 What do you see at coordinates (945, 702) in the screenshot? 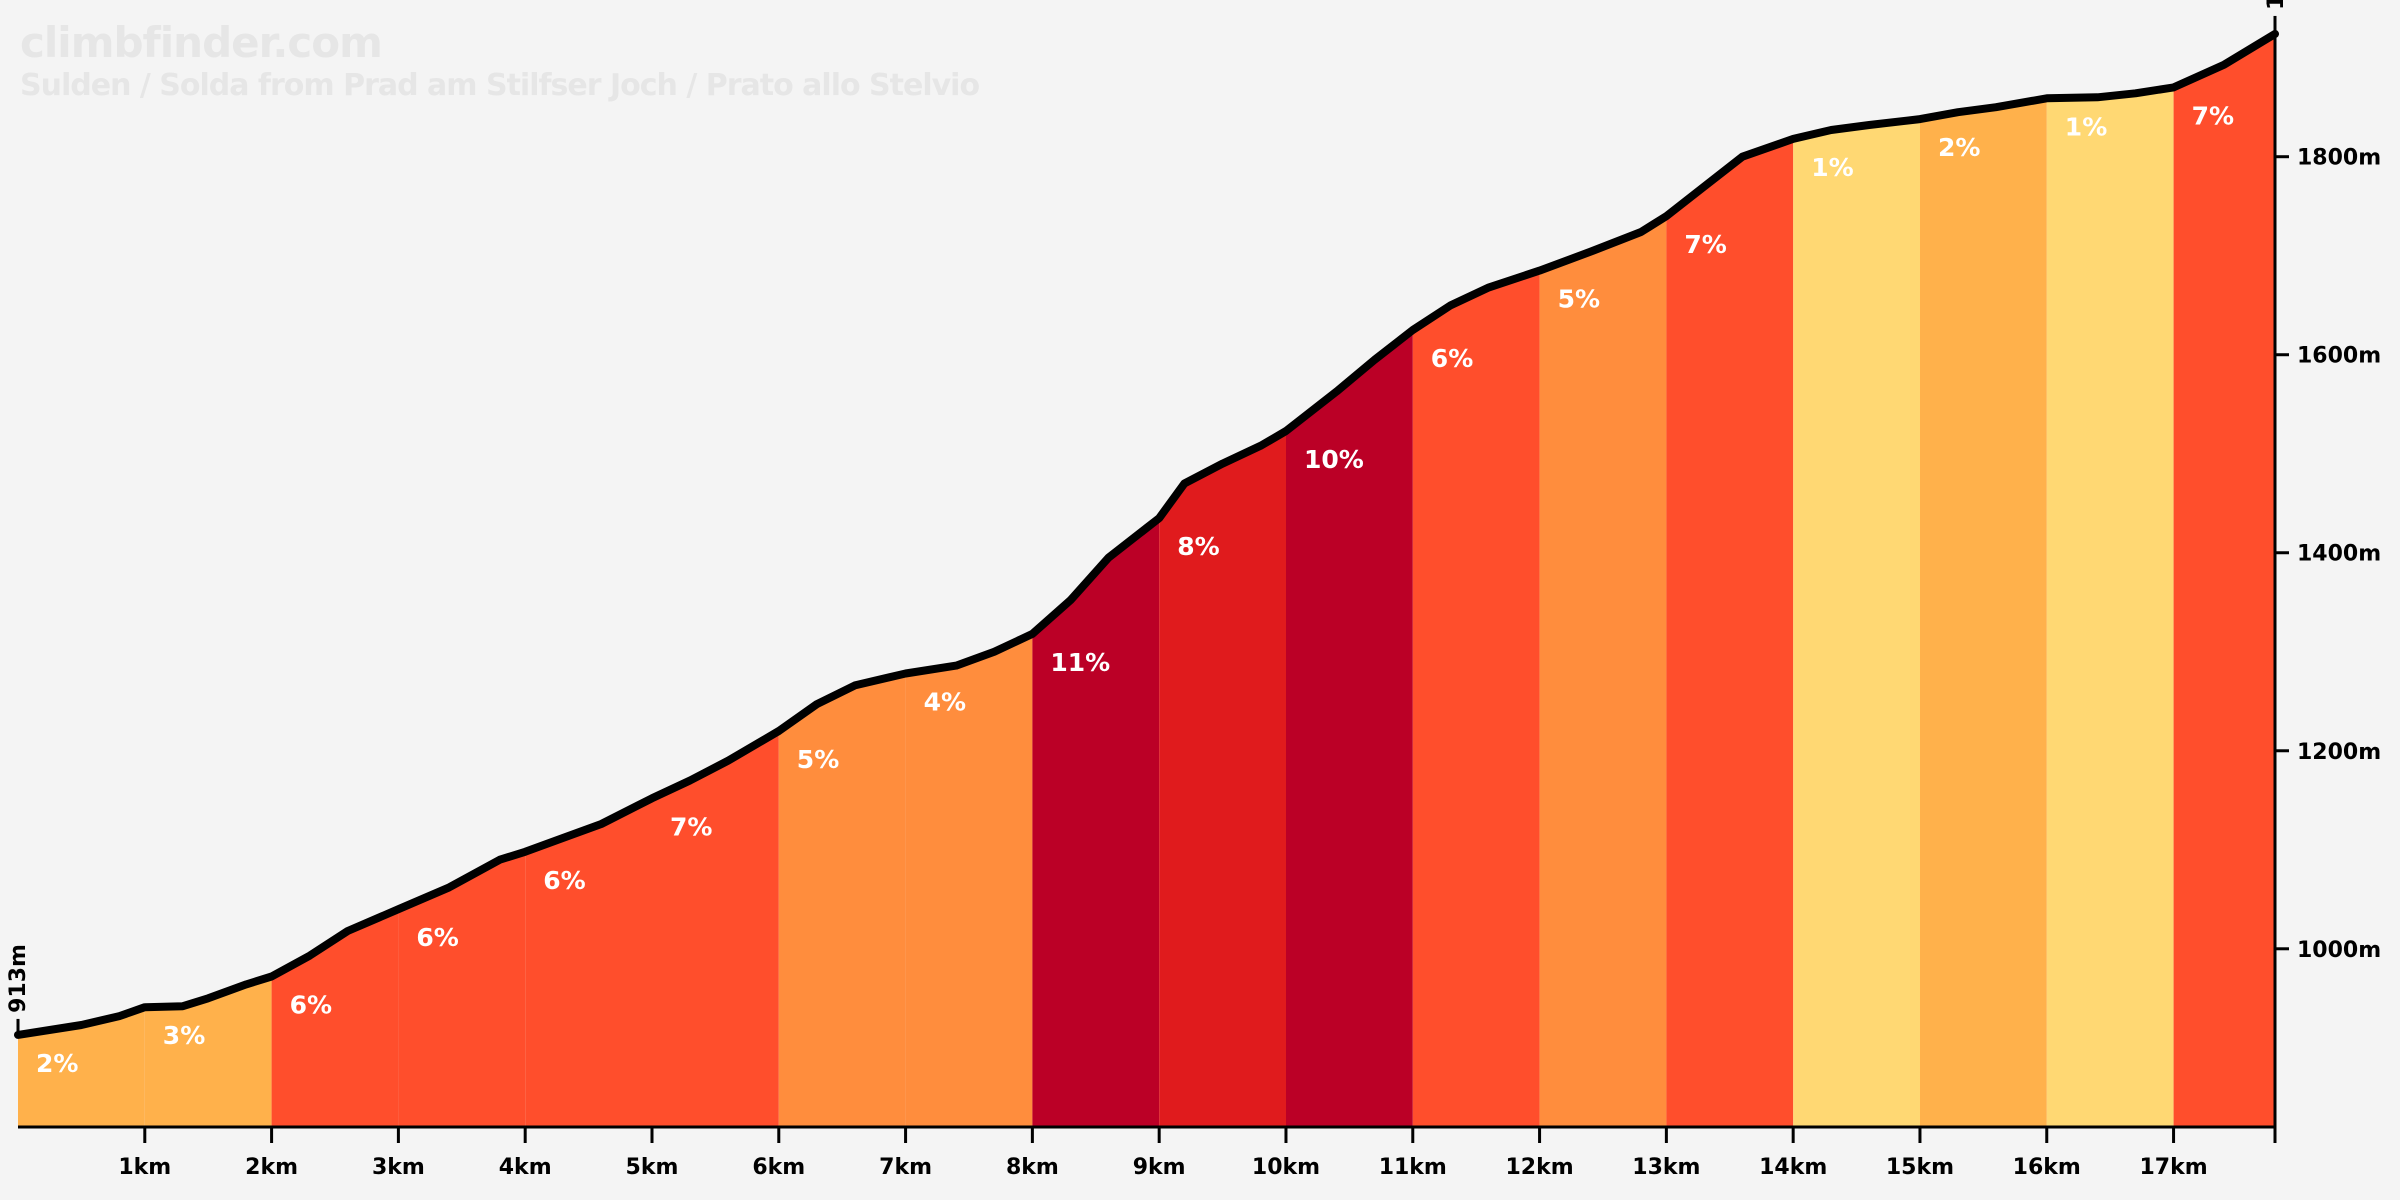
I see `gradient-label-8: 4%` at bounding box center [945, 702].